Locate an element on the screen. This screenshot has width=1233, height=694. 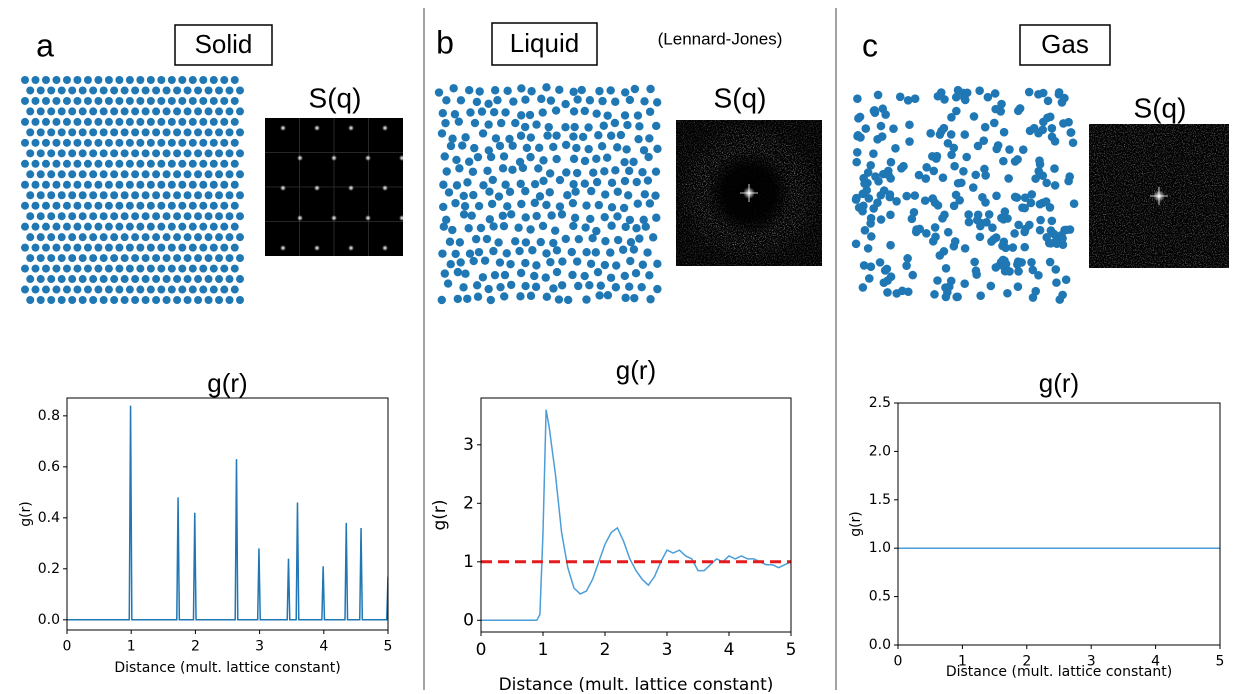
x-tick-label: 0 is located at coordinates (898, 661).